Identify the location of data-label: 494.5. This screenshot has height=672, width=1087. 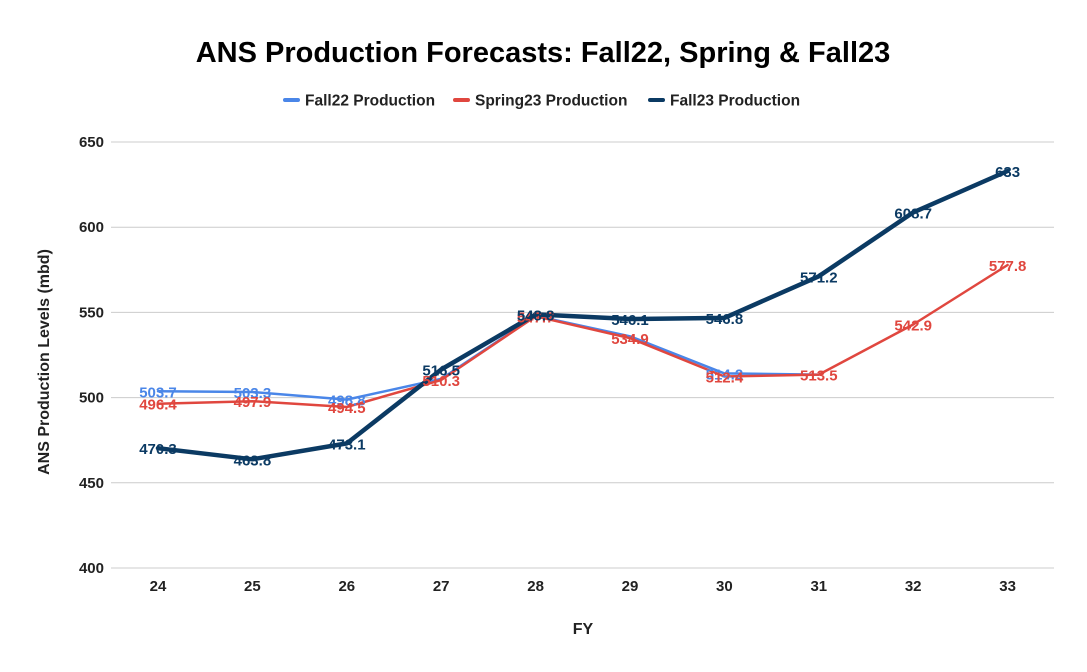
(347, 408).